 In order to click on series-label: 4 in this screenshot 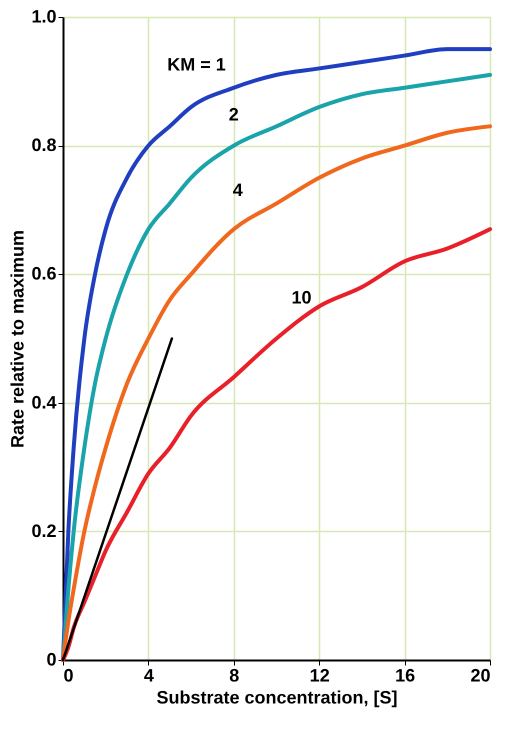, I will do `click(237, 190)`.